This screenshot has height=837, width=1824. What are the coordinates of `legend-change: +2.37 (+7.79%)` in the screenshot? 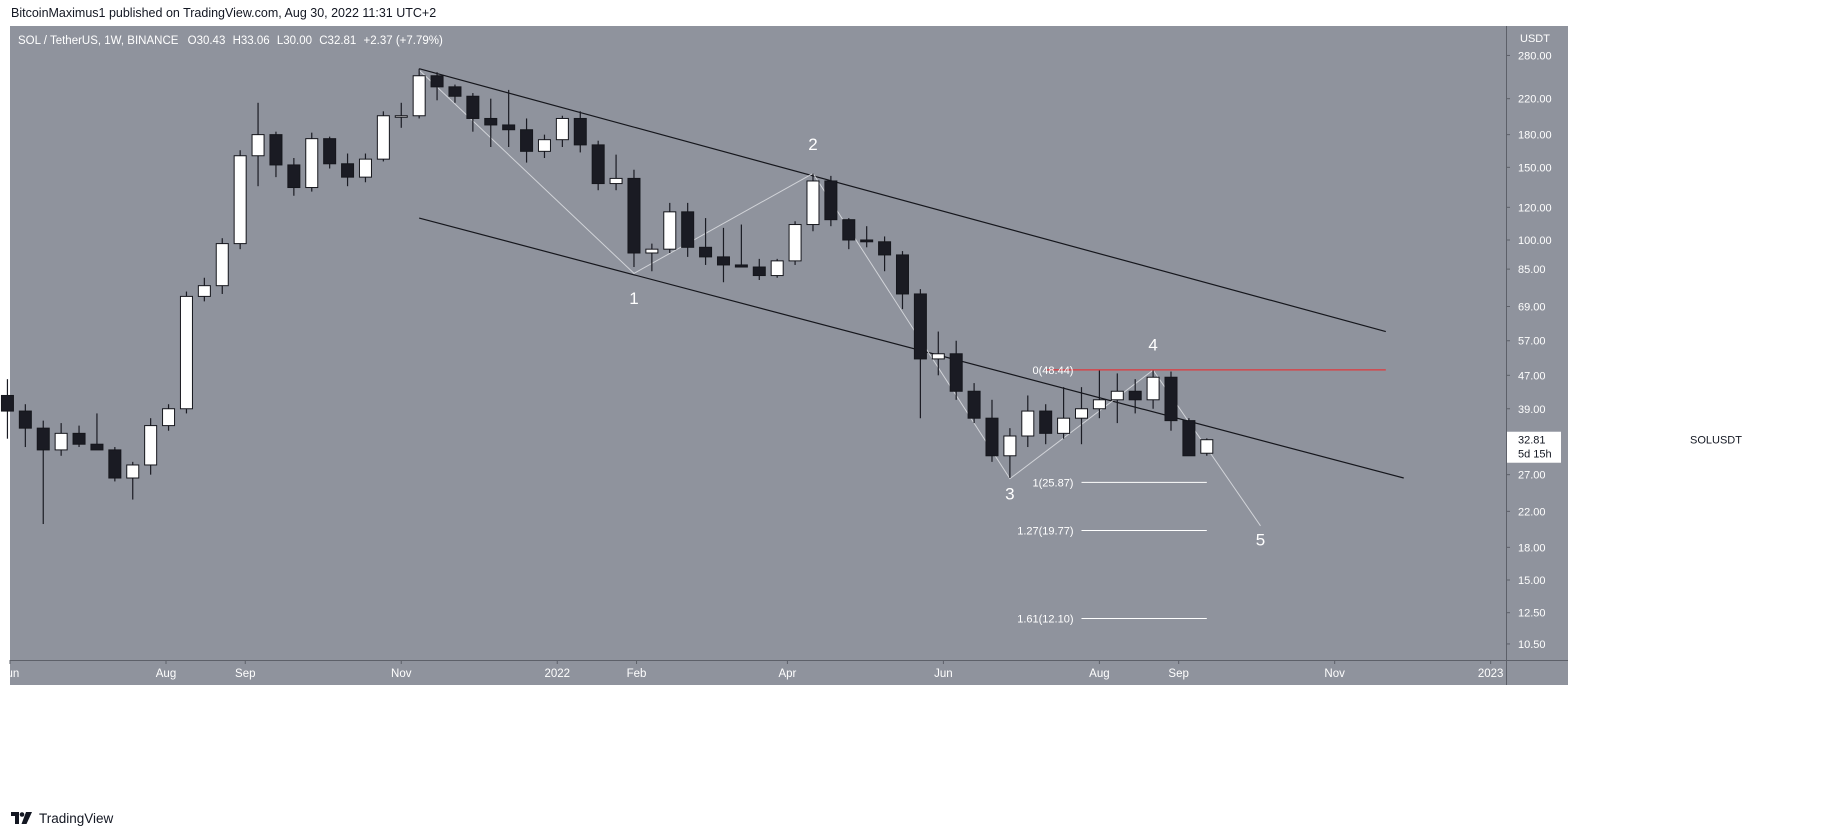 It's located at (403, 41).